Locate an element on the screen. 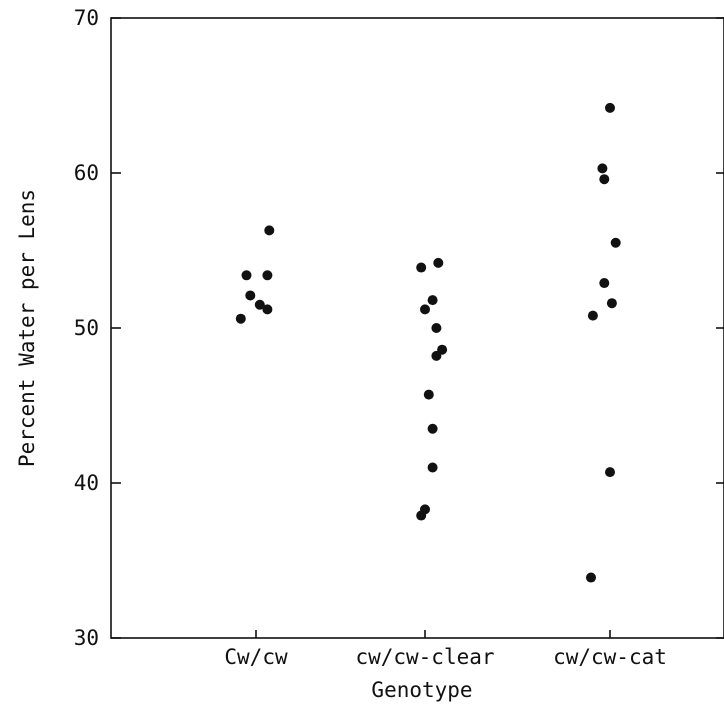  x-axis: Cw/cw cw/cw-clear cw/cw-cat is located at coordinates (445, 649).